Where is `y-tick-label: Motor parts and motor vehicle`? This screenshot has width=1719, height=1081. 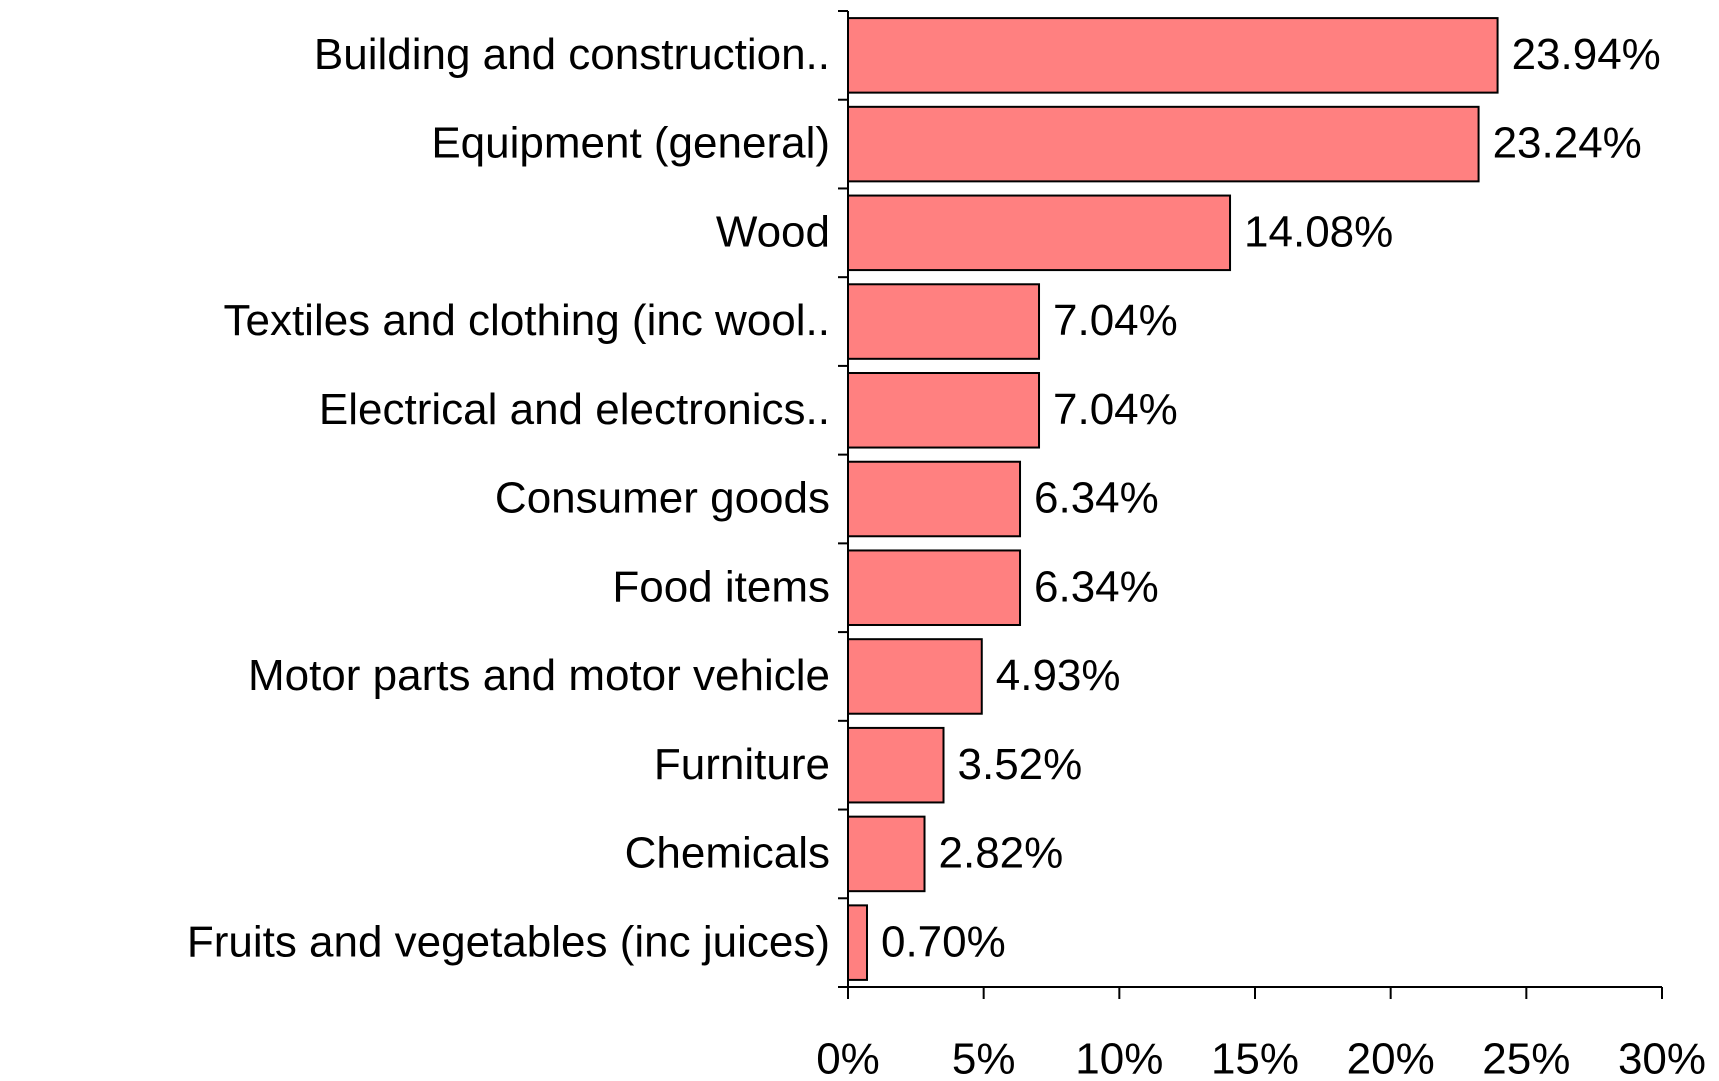
y-tick-label: Motor parts and motor vehicle is located at coordinates (539, 675).